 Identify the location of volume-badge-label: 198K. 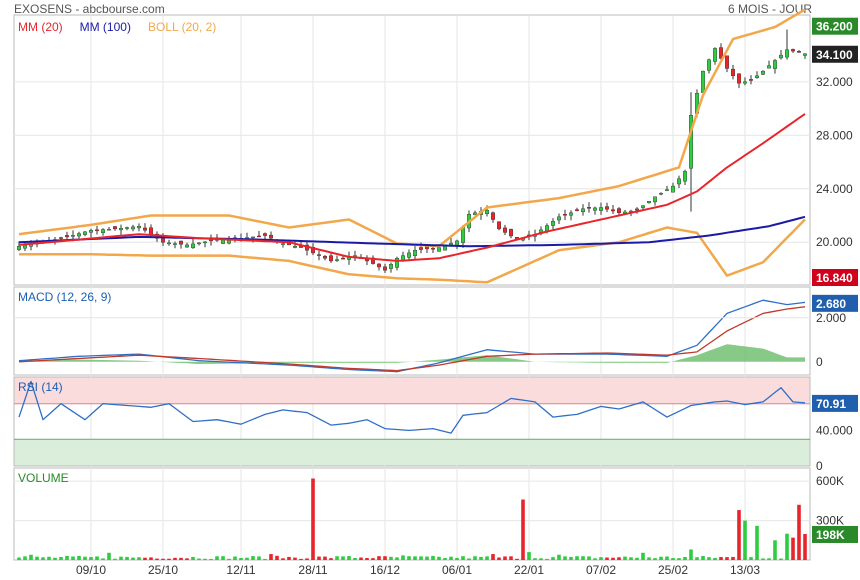
(830, 535).